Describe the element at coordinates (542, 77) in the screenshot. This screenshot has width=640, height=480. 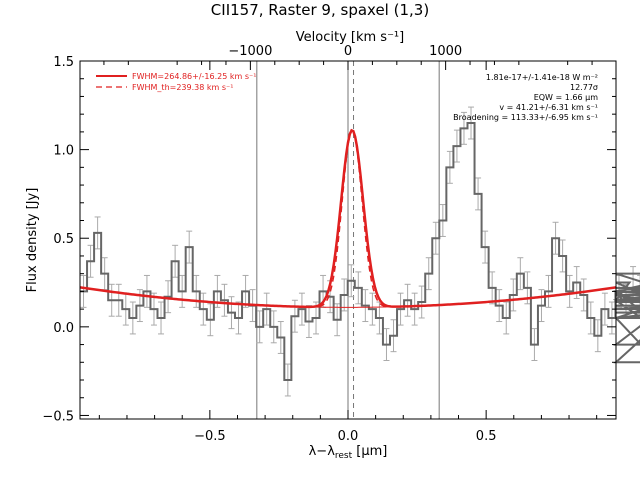
I see `annotation-text: 1.81e-17+/-1.41e-18 W m⁻²` at that location.